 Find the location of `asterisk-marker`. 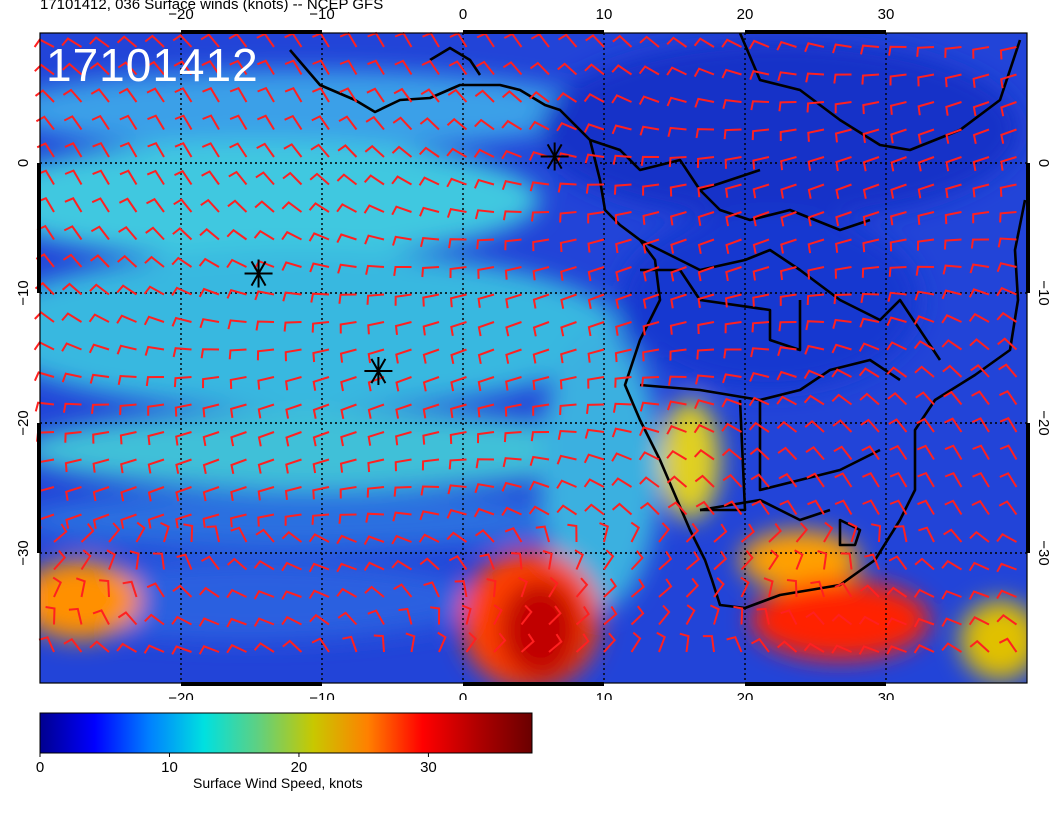

asterisk-marker is located at coordinates (258, 273).